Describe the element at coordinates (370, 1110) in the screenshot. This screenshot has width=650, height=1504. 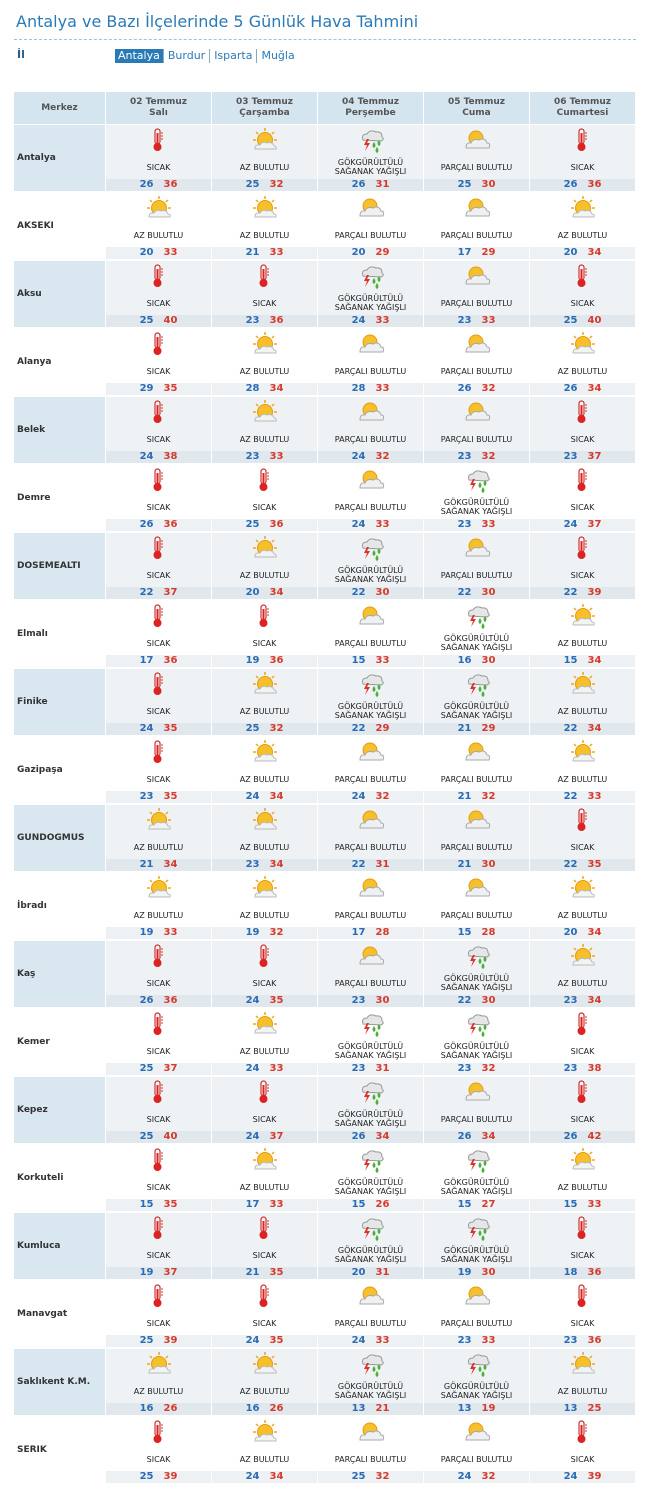
I see `forecast-cell: GÖKGÜRÜLTÜLÜ SAĞANAK YAĞIŞLI 26 34` at that location.